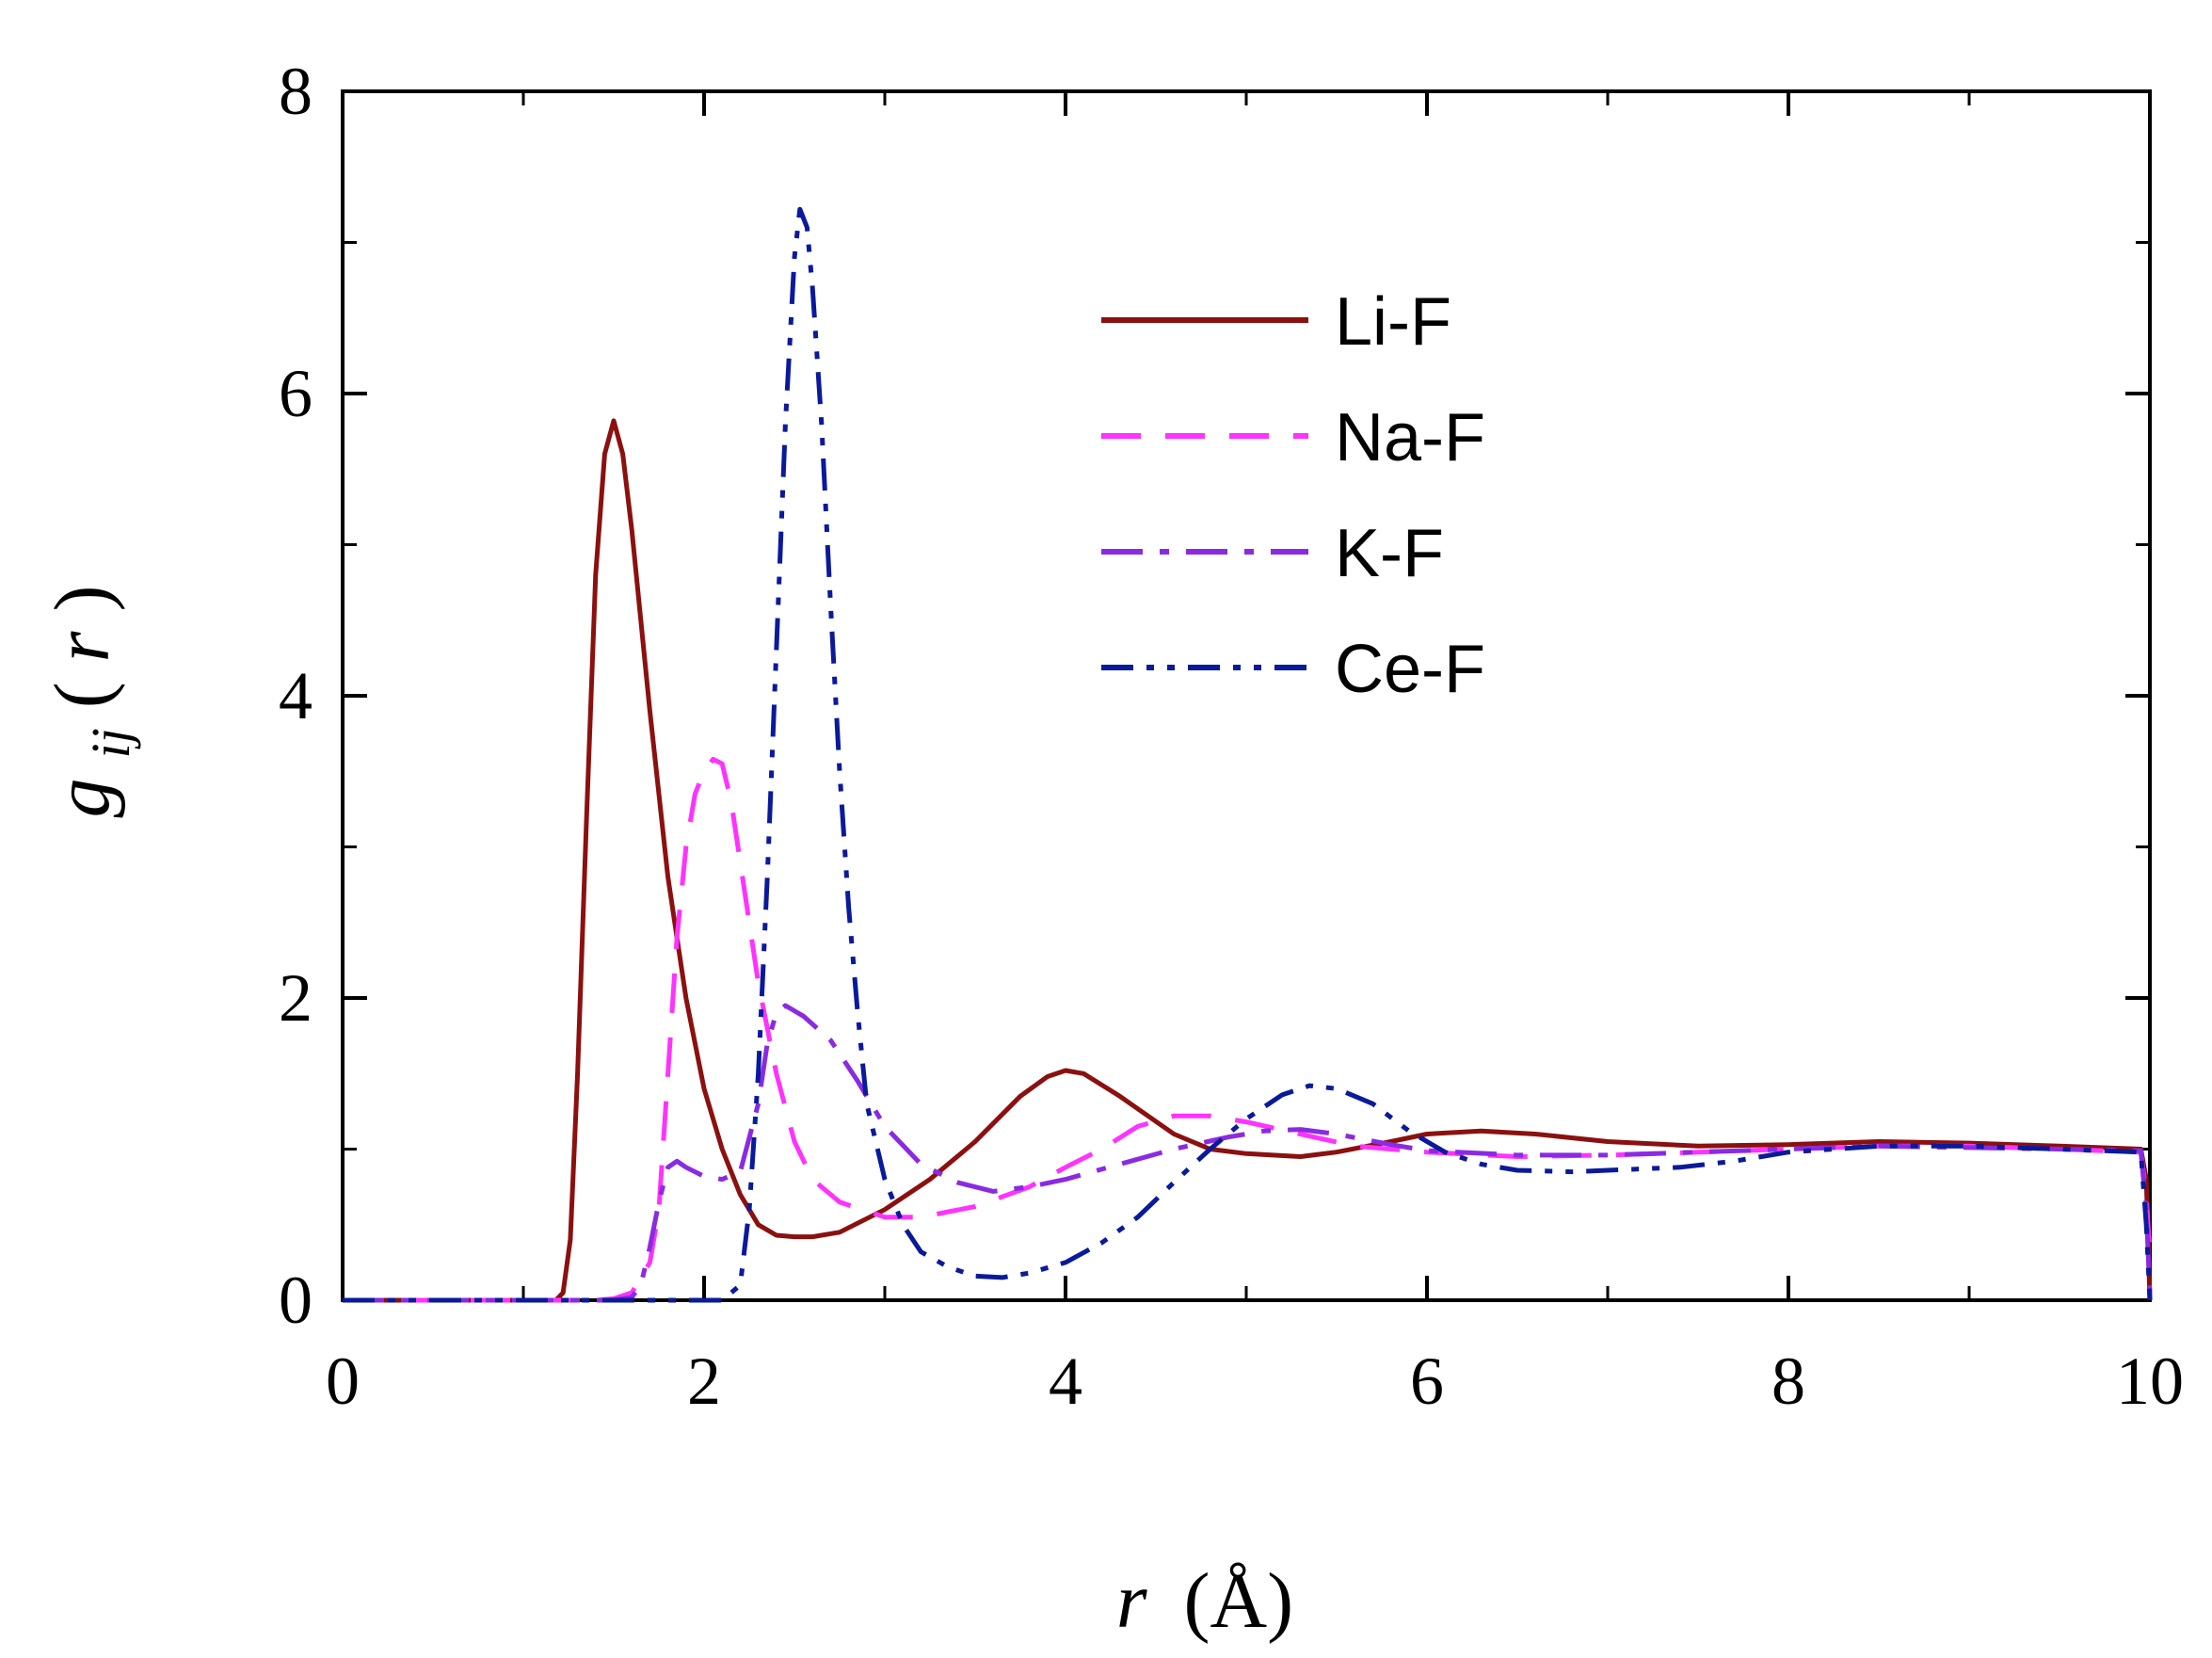 Image resolution: width=2212 pixels, height=1658 pixels. I want to click on x-tick-label: 10, so click(2150, 1381).